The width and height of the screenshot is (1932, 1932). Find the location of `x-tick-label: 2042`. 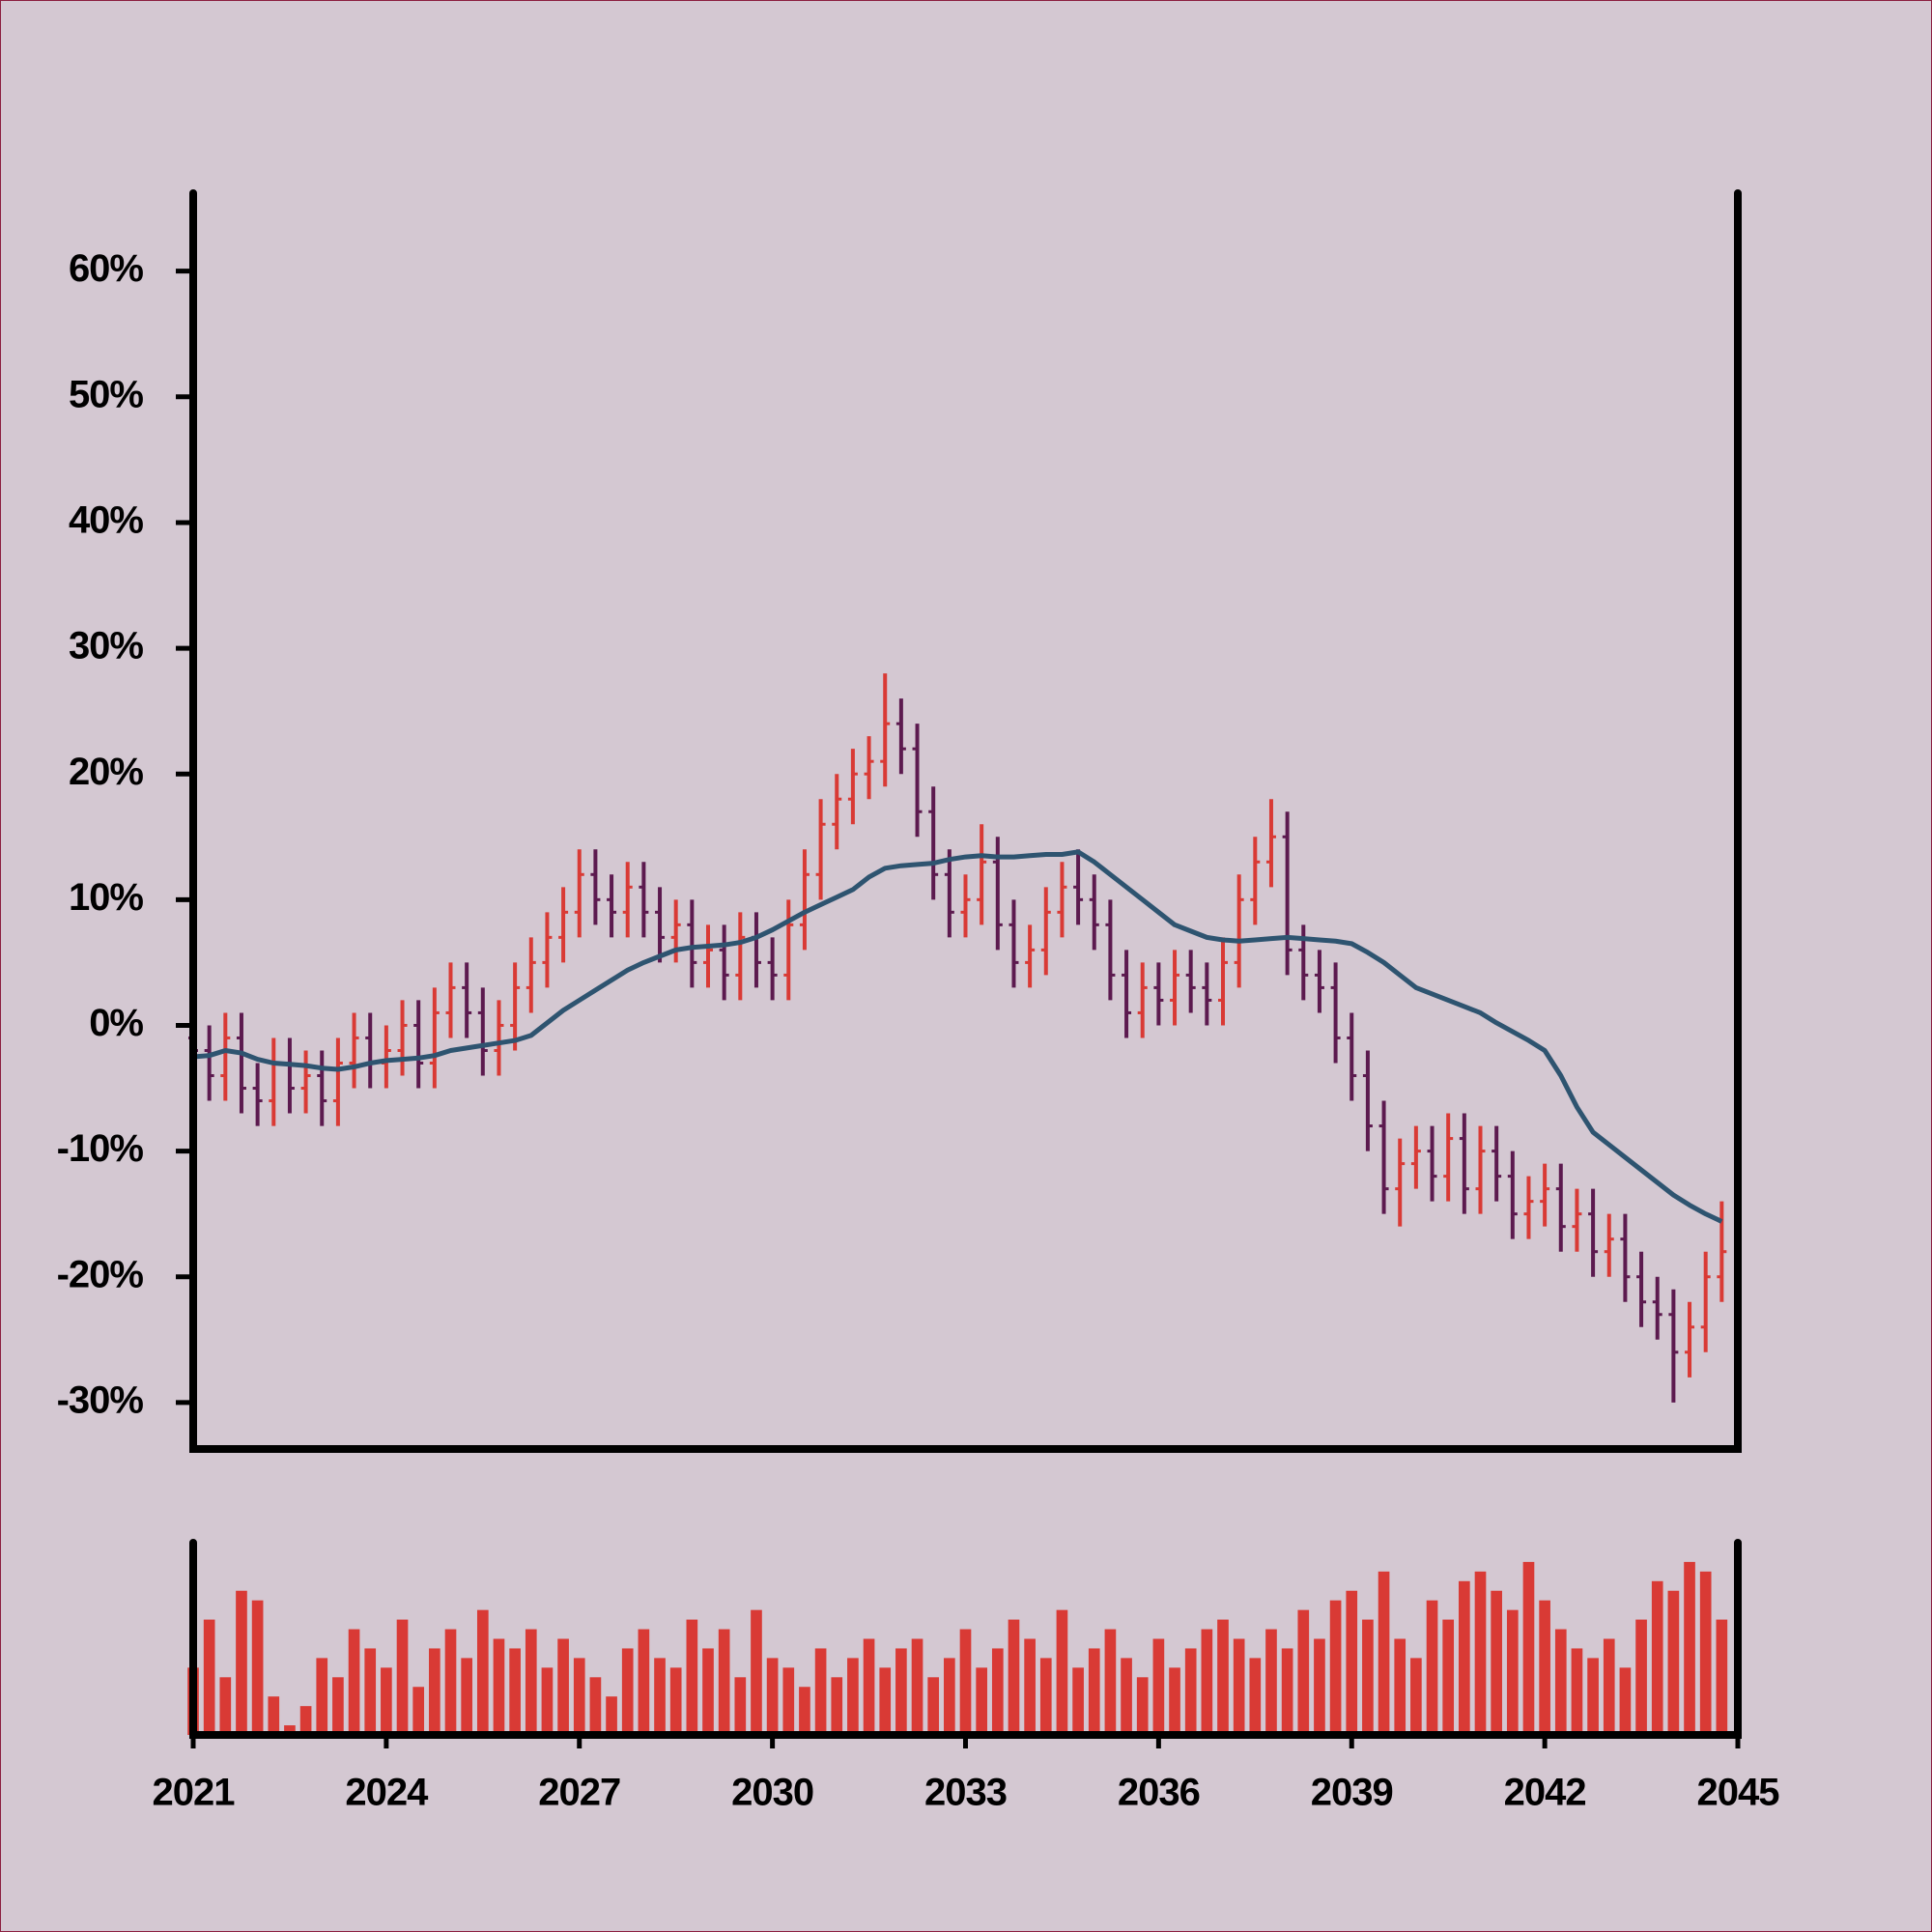

x-tick-label: 2042 is located at coordinates (1545, 1793).